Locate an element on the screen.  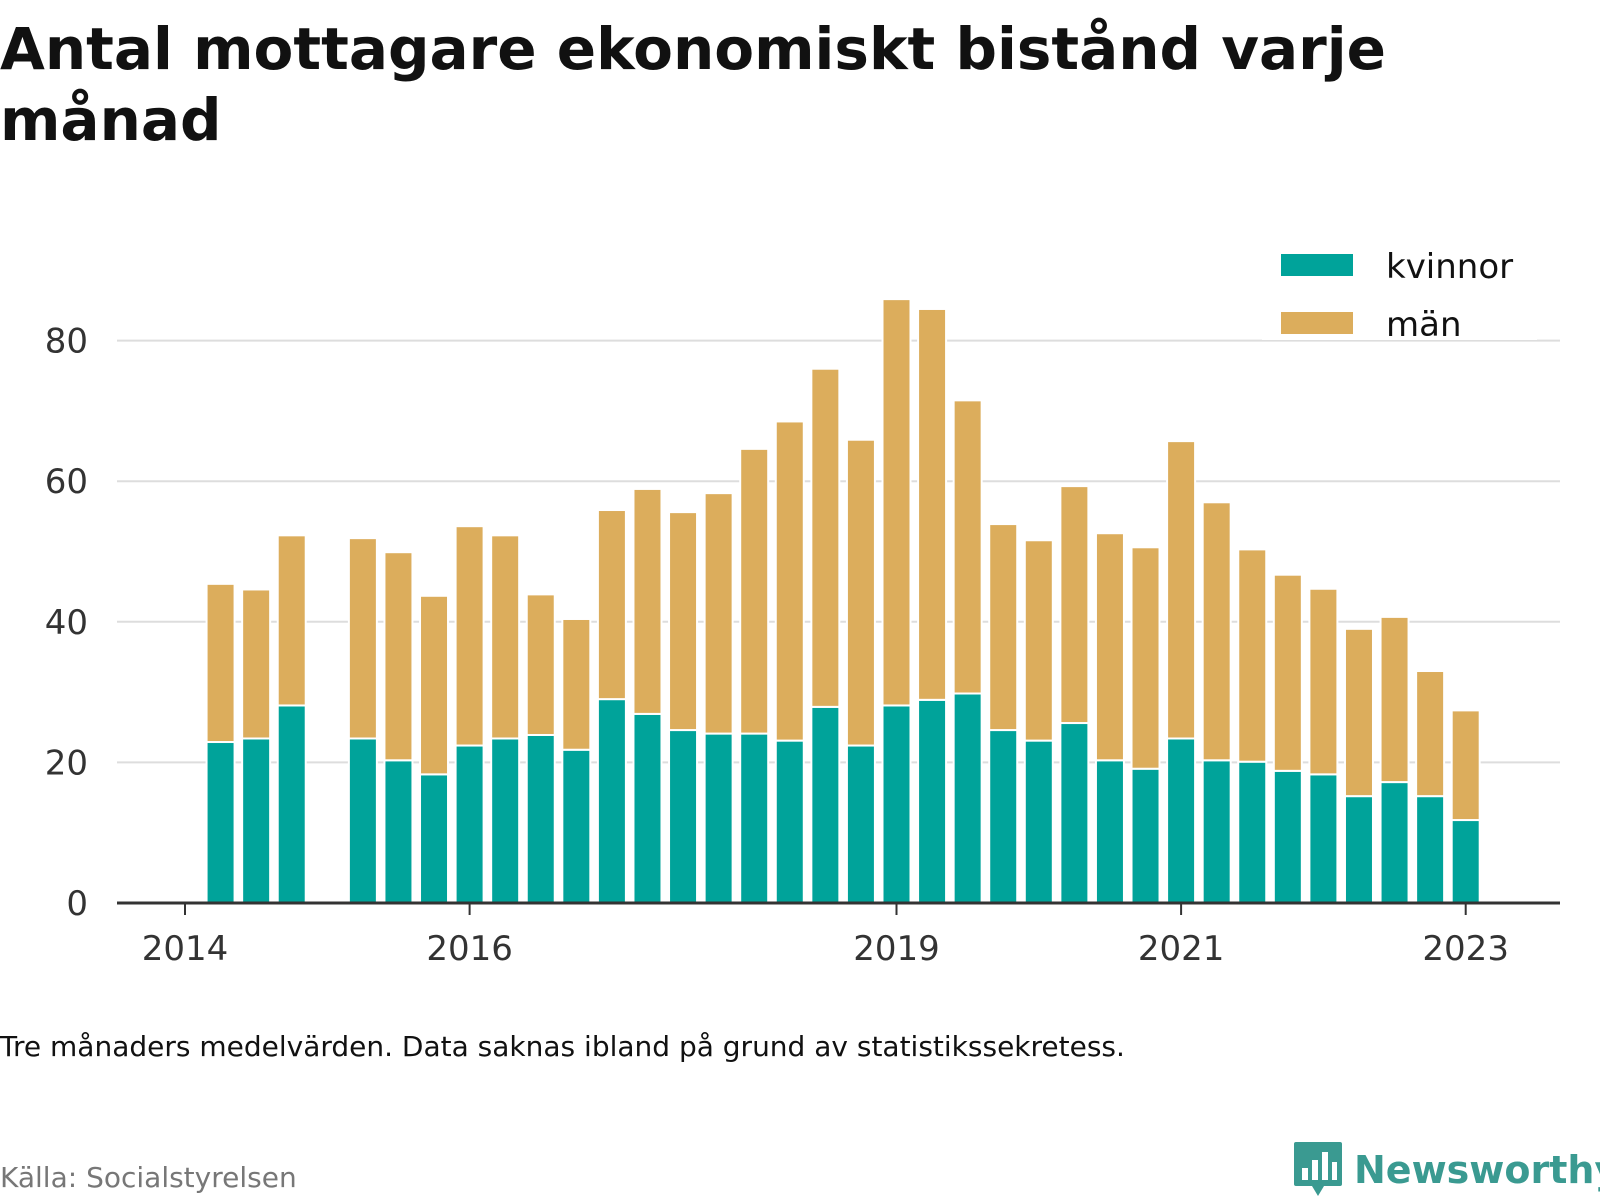
x-tick-label: 2023 is located at coordinates (1465, 949).